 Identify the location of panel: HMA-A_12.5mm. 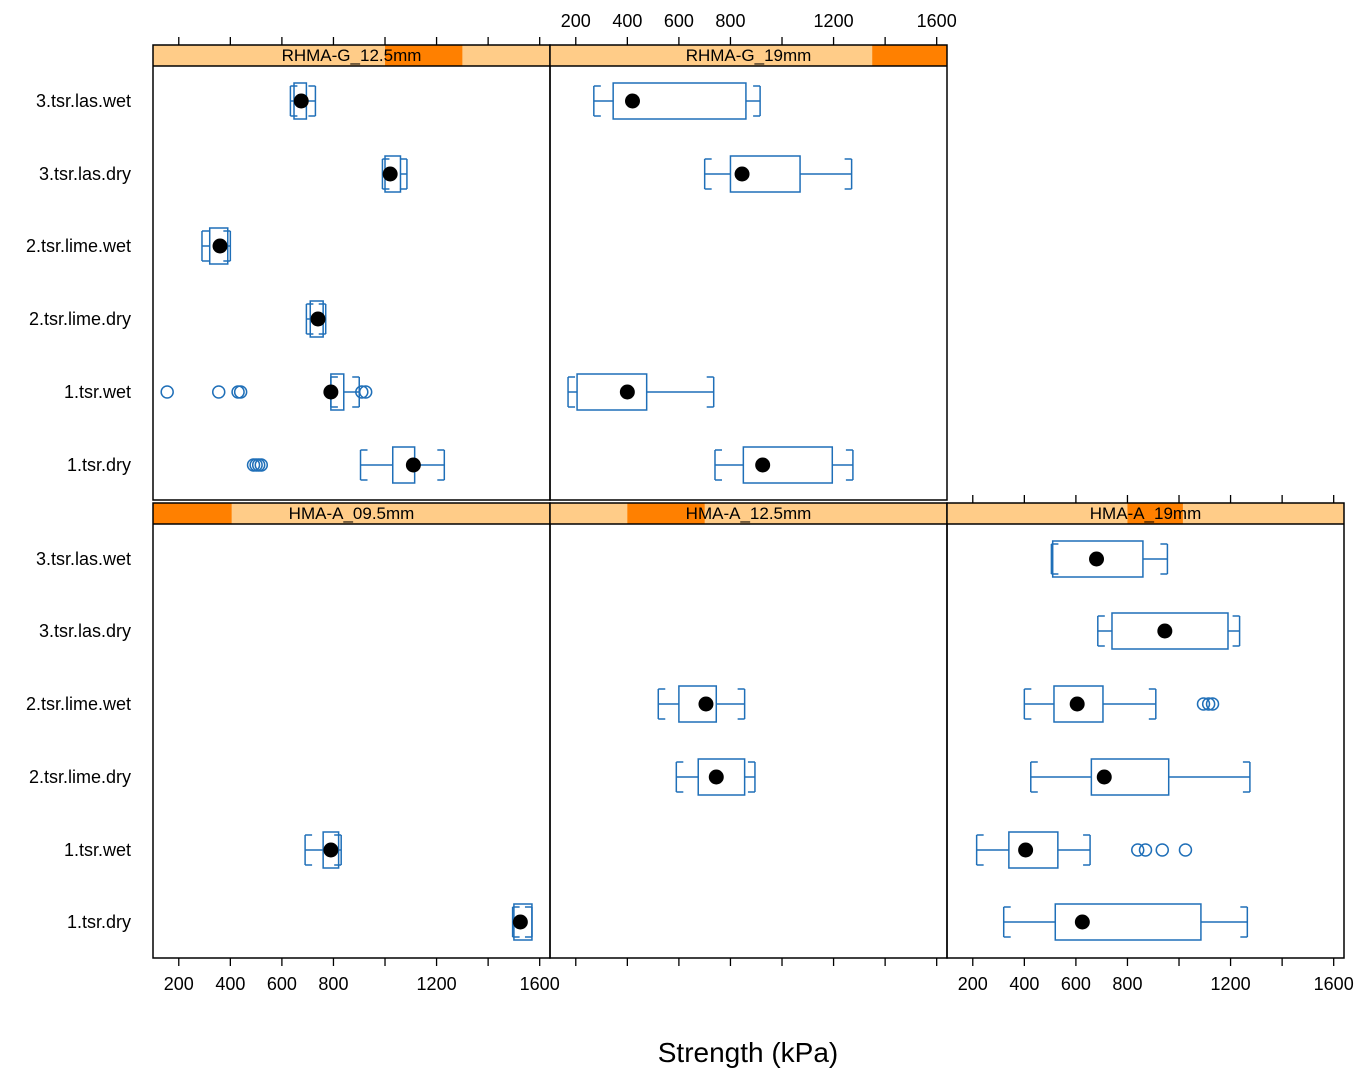
(748, 730).